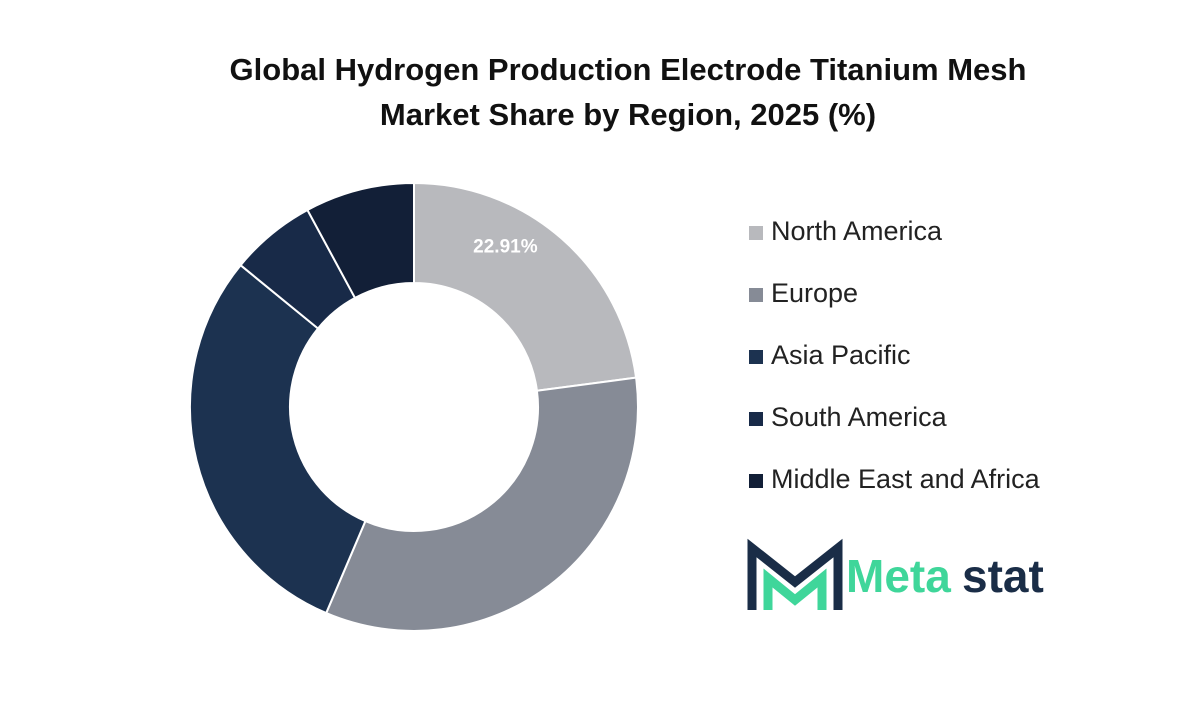 This screenshot has width=1200, height=716. Describe the element at coordinates (1003, 576) in the screenshot. I see `logo-text: stat` at that location.